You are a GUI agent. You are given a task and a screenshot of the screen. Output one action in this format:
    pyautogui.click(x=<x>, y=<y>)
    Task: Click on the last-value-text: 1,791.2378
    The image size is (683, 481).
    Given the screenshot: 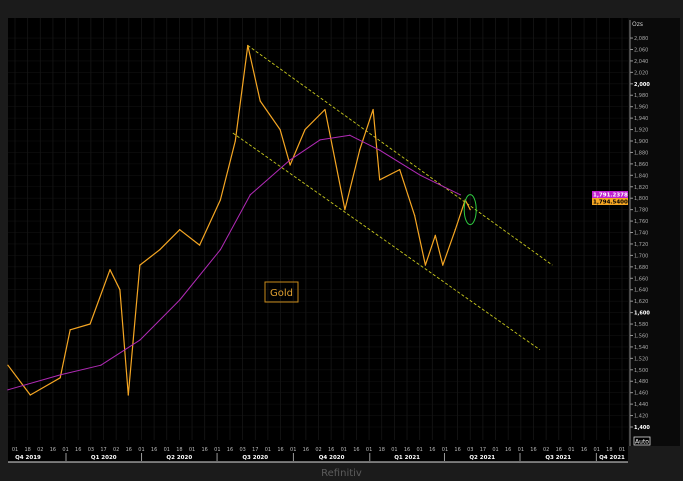 What is the action you would take?
    pyautogui.click(x=610, y=196)
    